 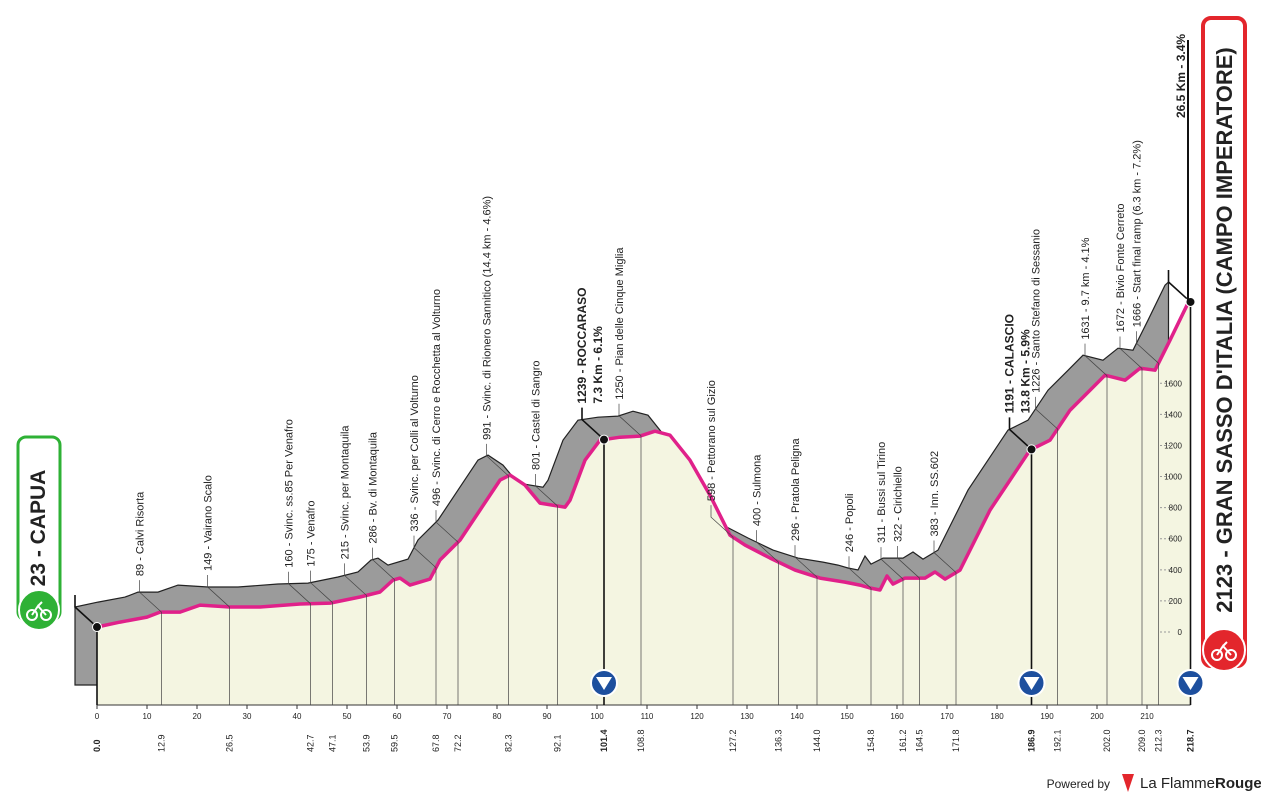 What do you see at coordinates (1176, 570) in the screenshot?
I see `y-tick-label: 400` at bounding box center [1176, 570].